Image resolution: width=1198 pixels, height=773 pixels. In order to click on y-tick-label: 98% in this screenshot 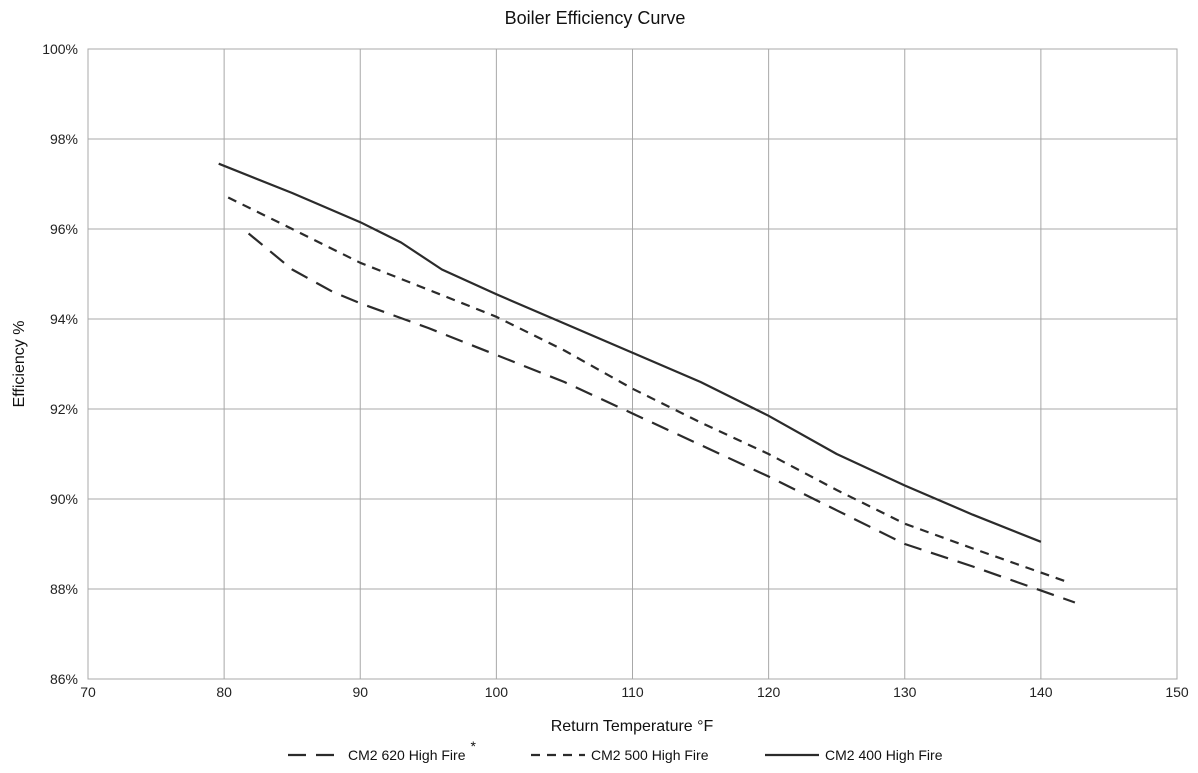, I will do `click(64, 139)`.